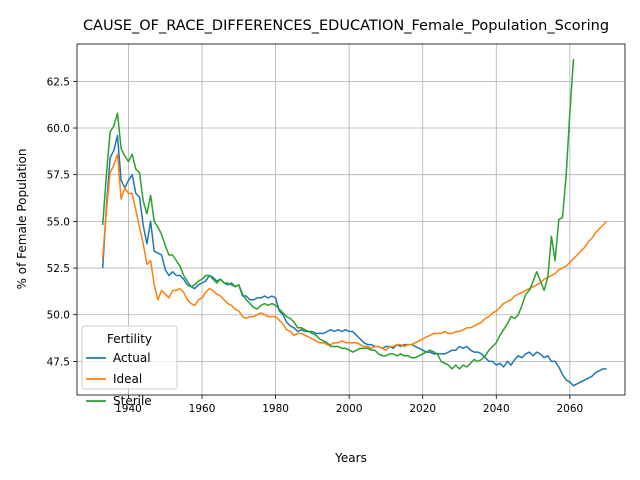 The image size is (640, 480). Describe the element at coordinates (422, 409) in the screenshot. I see `x-tick-label: 2020` at that location.